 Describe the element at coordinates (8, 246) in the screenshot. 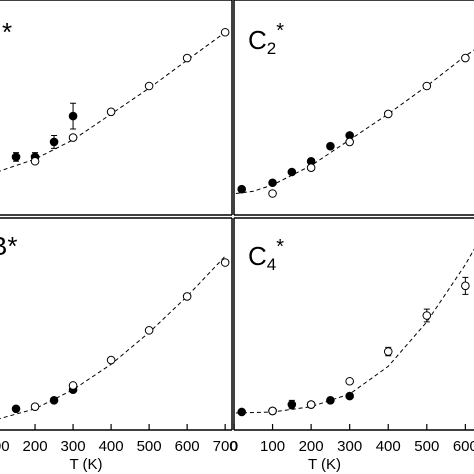

I see `panel-label: B*` at that location.